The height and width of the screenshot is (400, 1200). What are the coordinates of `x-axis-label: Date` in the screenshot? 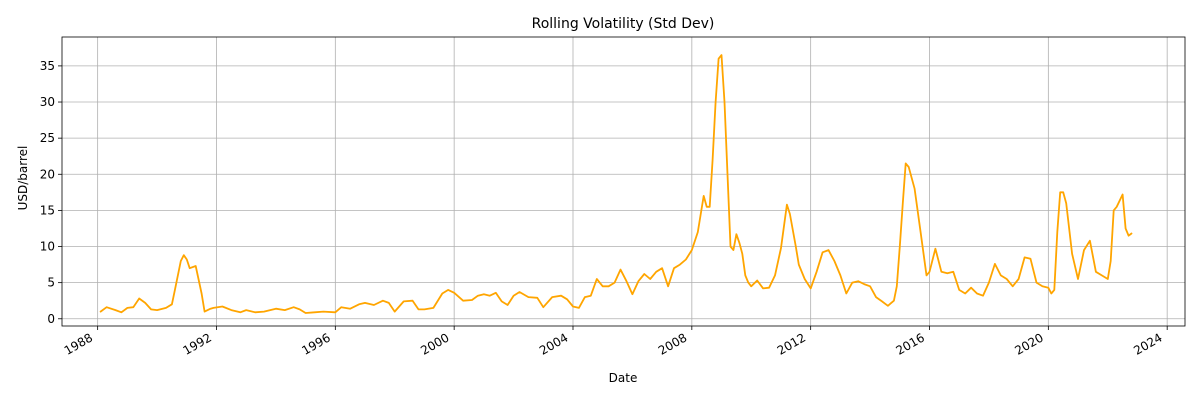 It's located at (623, 378).